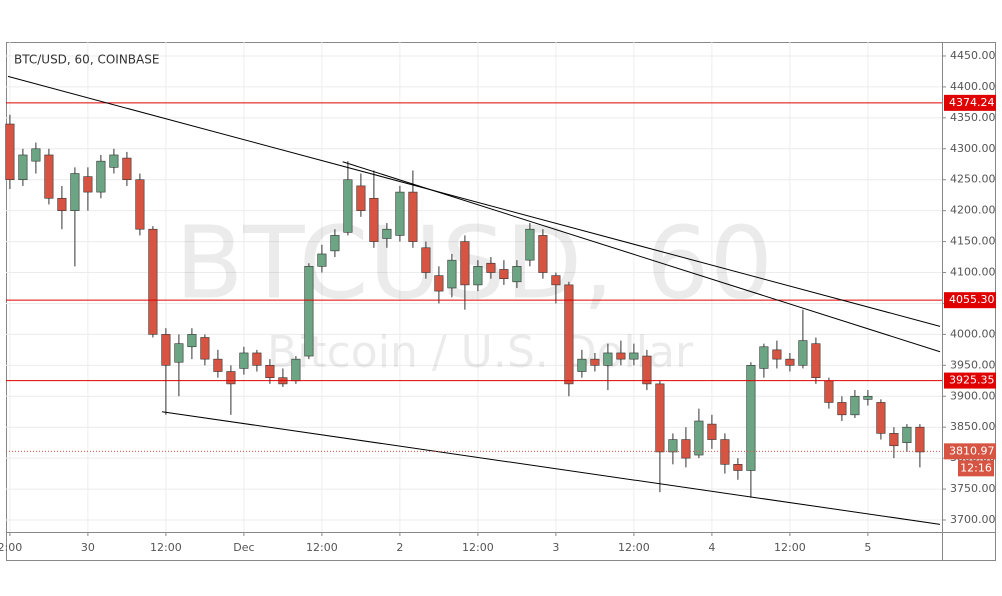 This screenshot has height=596, width=1002. I want to click on y-tick-label: 3900.00, so click(973, 395).